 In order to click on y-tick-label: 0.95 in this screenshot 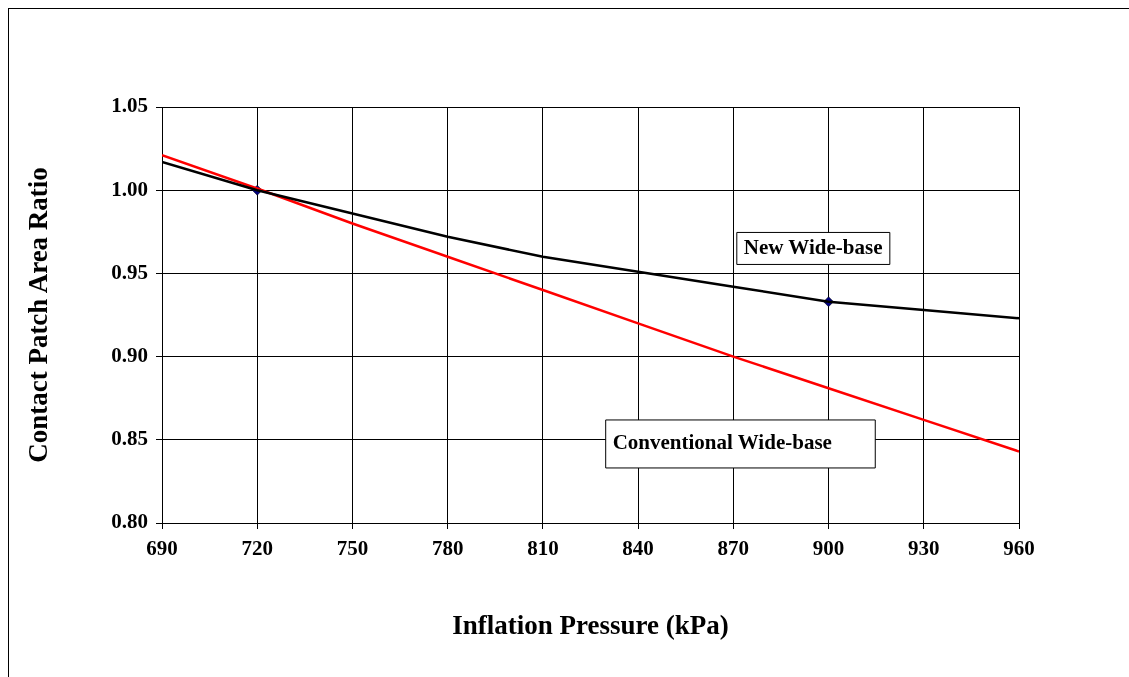, I will do `click(129, 271)`.